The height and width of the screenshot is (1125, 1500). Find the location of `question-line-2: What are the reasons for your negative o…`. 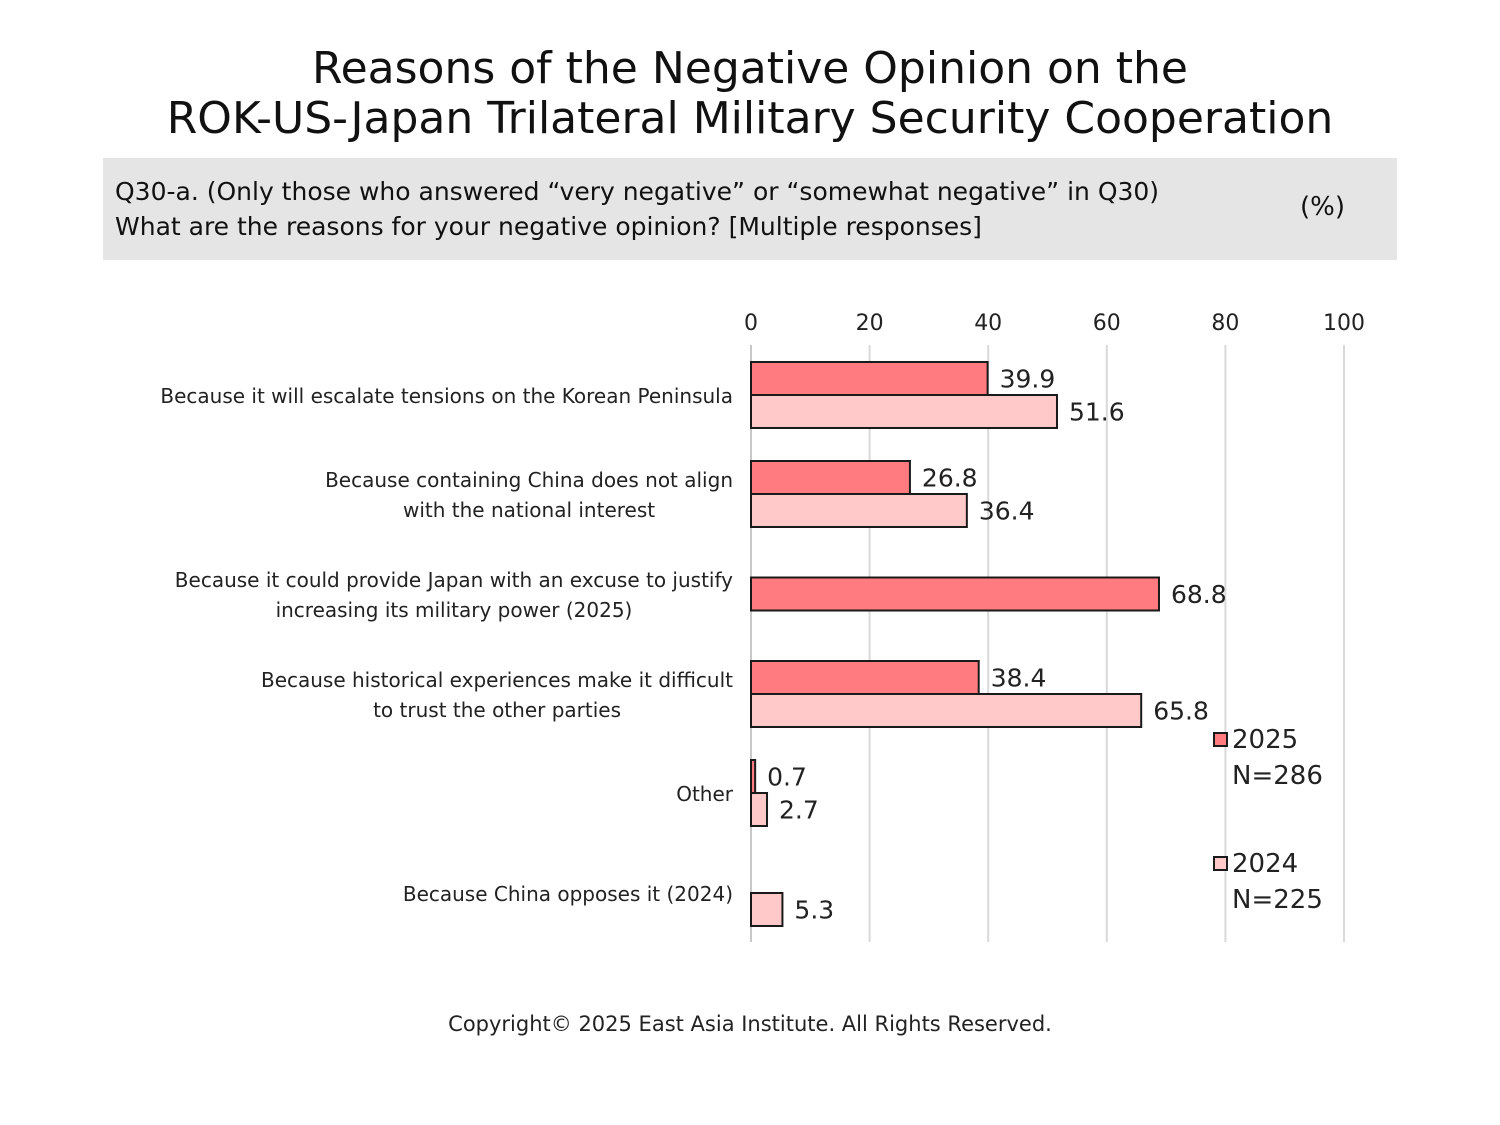

question-line-2: What are the reasons for your negative o… is located at coordinates (548, 226).